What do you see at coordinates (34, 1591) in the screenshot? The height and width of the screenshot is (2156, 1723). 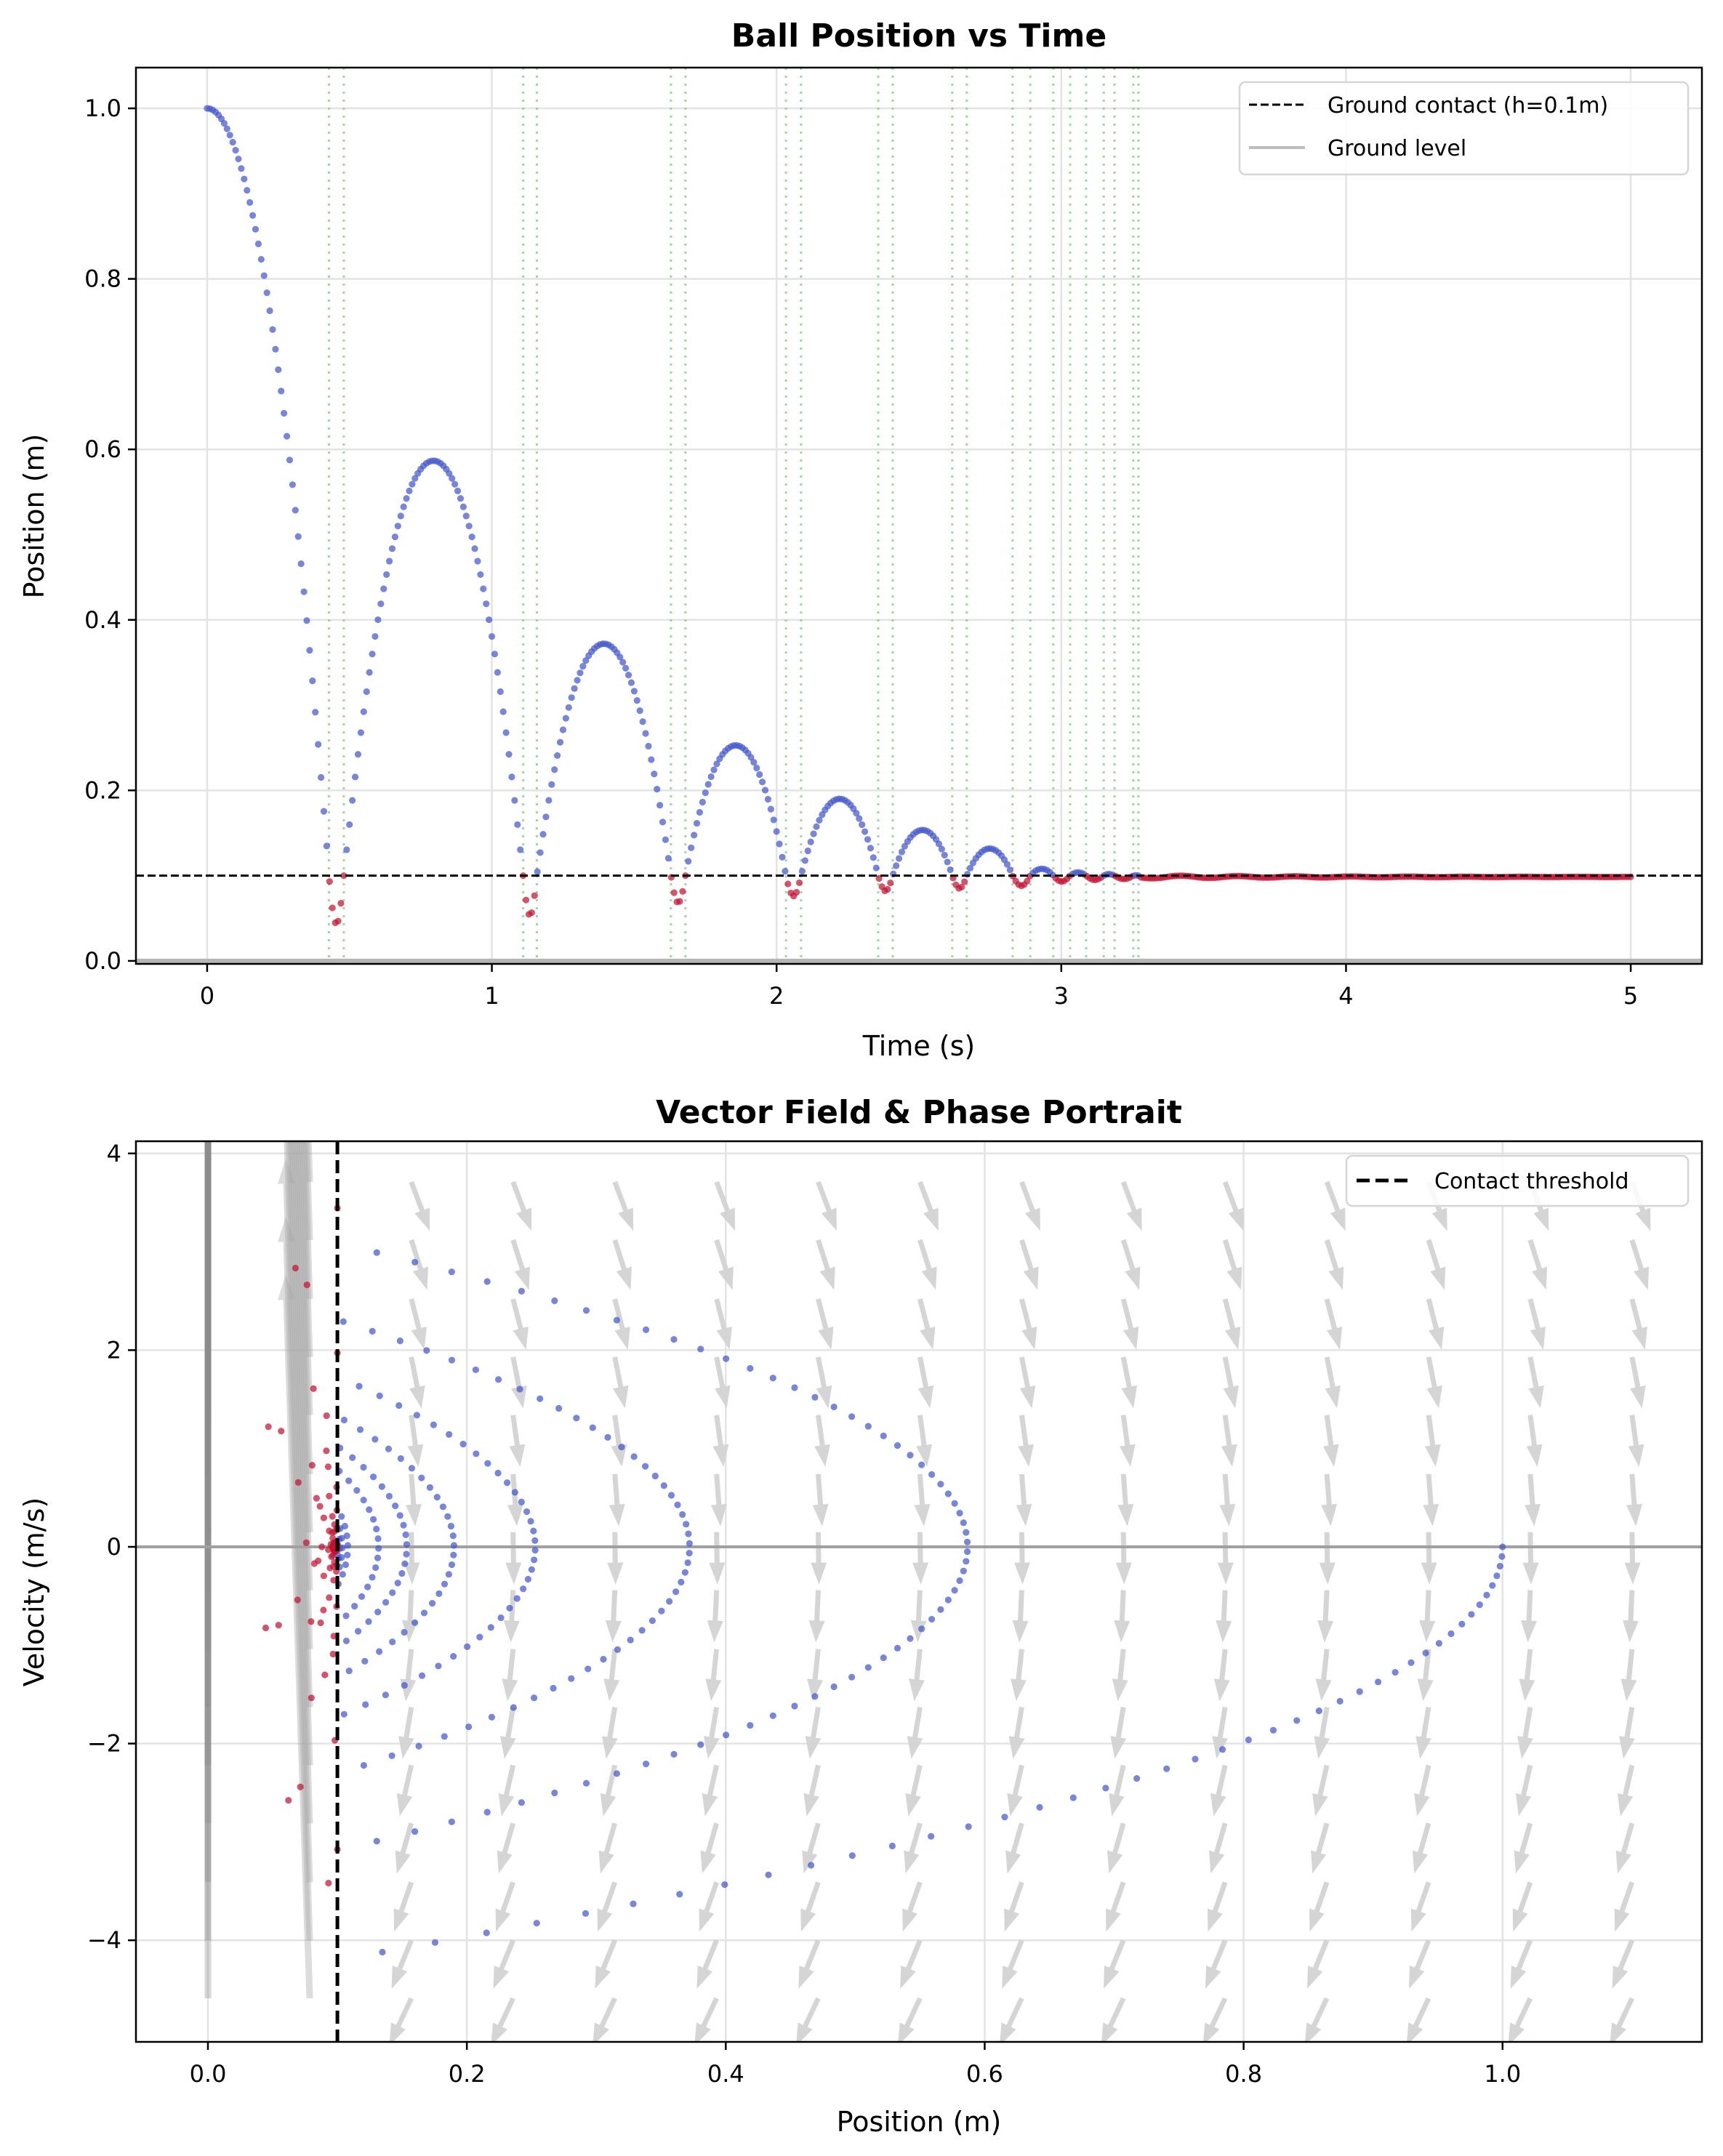 I see `y-axis-label: Velocity (m/s)` at bounding box center [34, 1591].